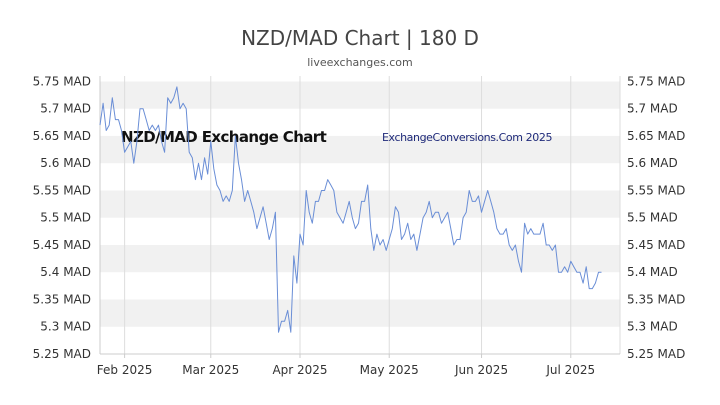 The image size is (720, 405). I want to click on chart-title: NZD/MAD Chart | 180 D, so click(360, 38).